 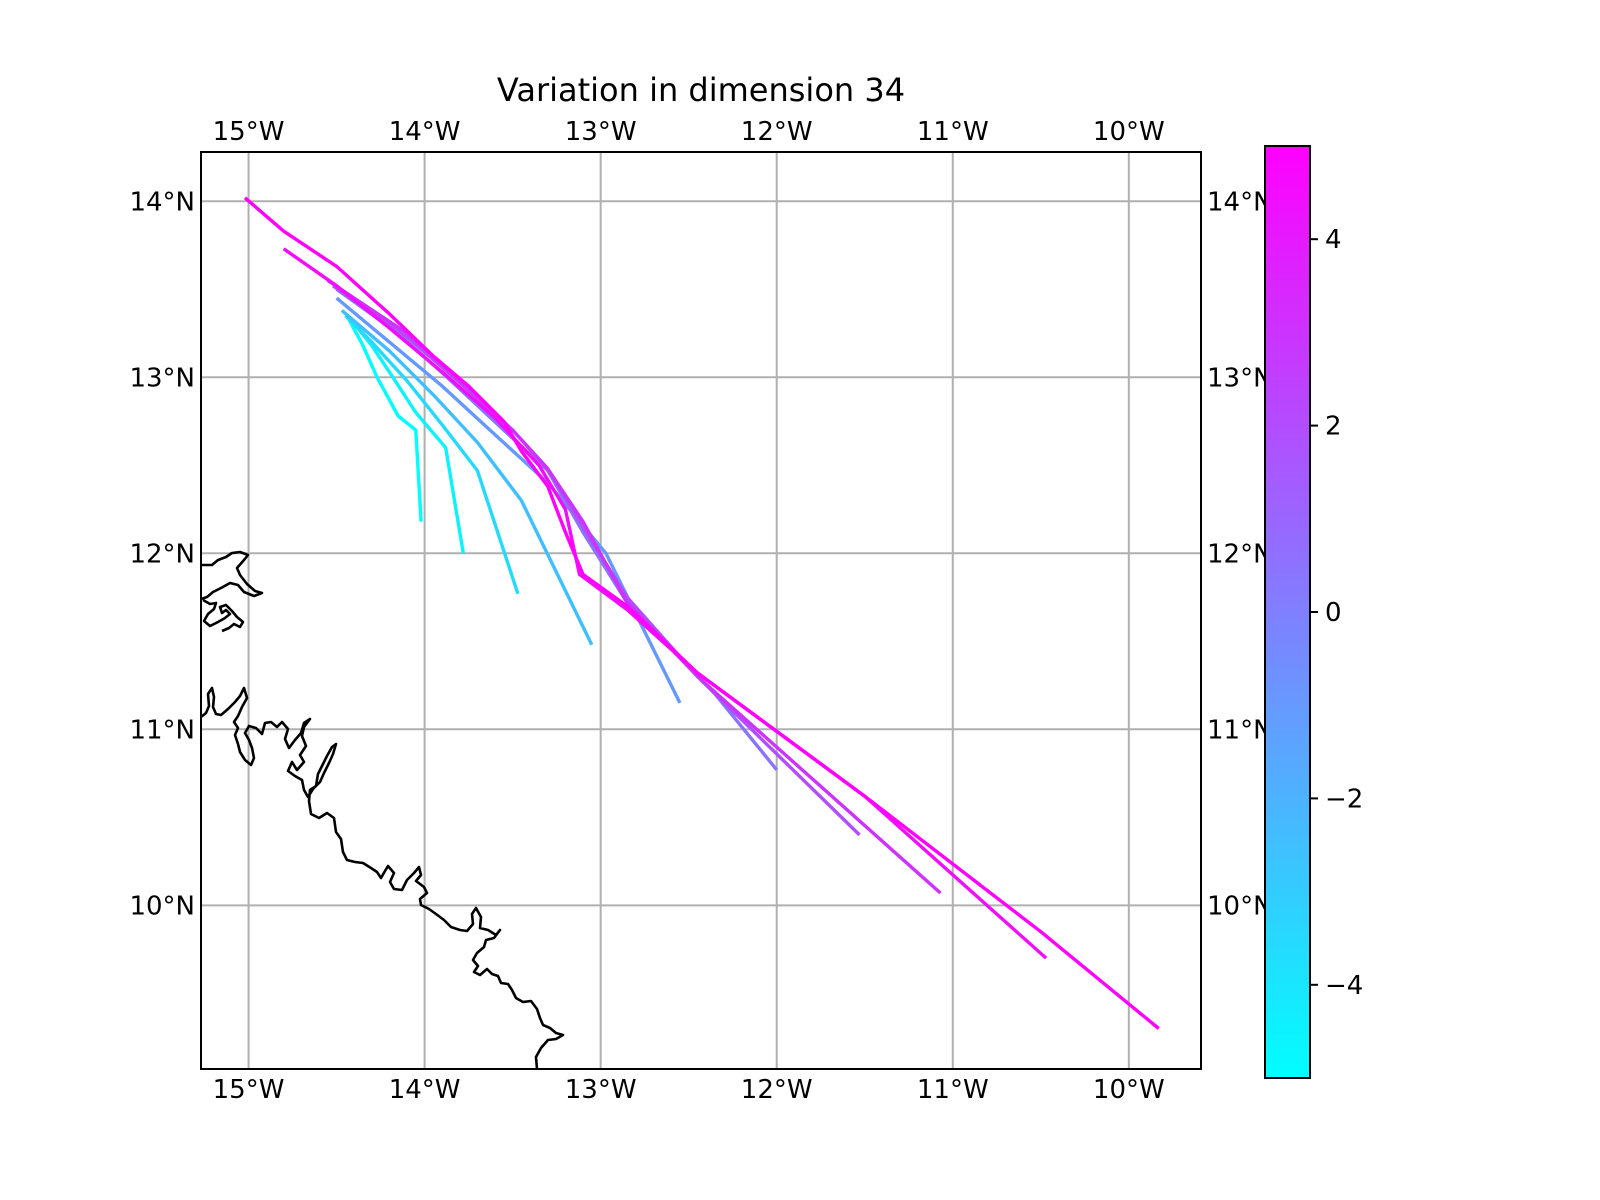 What do you see at coordinates (701, 90) in the screenshot?
I see `chart-title: Variation in dimension 34` at bounding box center [701, 90].